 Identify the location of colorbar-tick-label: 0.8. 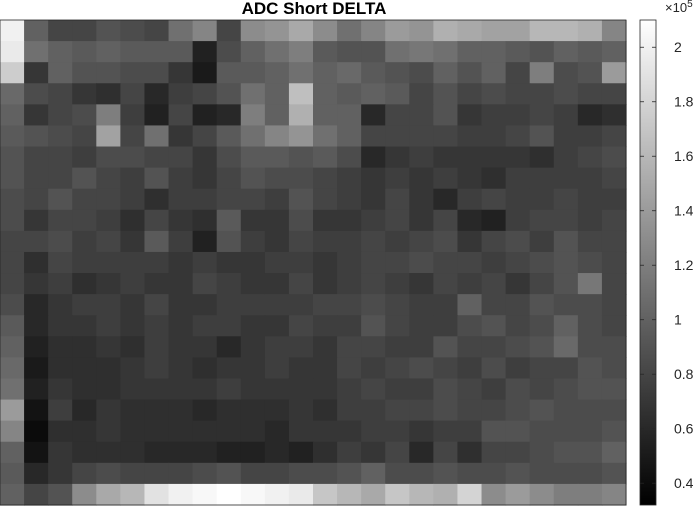
(684, 374).